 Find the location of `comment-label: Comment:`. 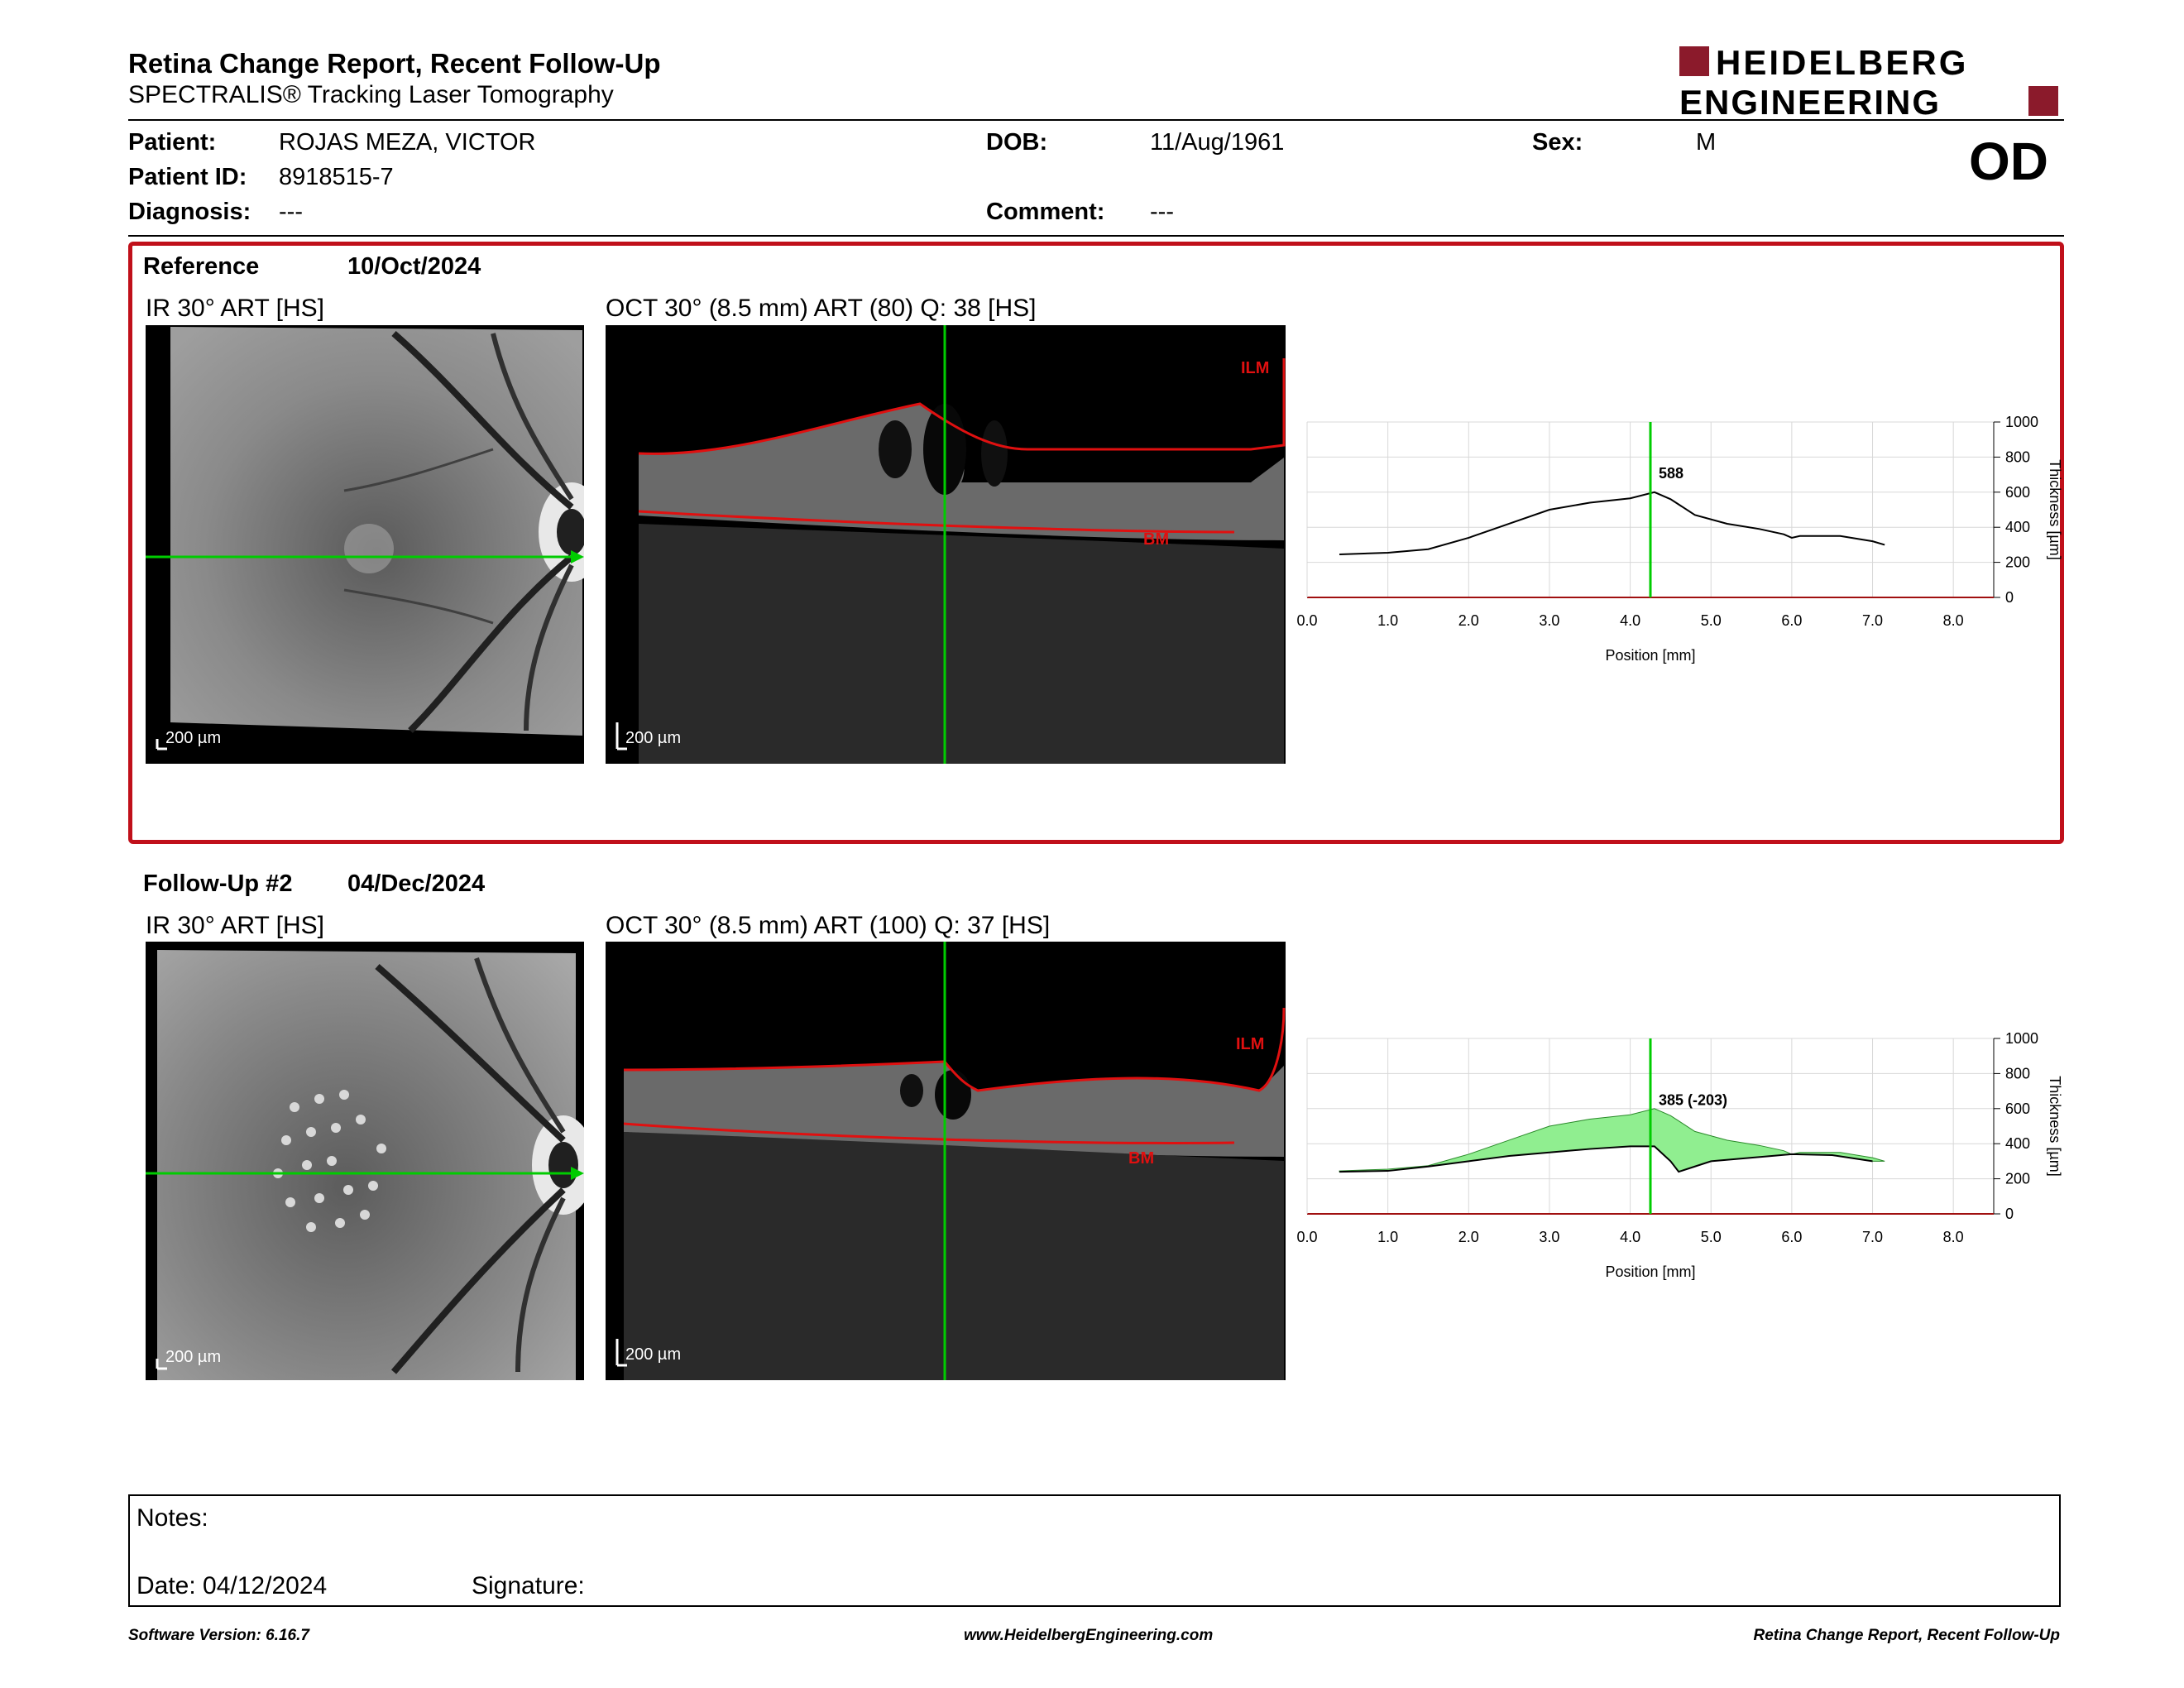

comment-label: Comment: is located at coordinates (1045, 212).